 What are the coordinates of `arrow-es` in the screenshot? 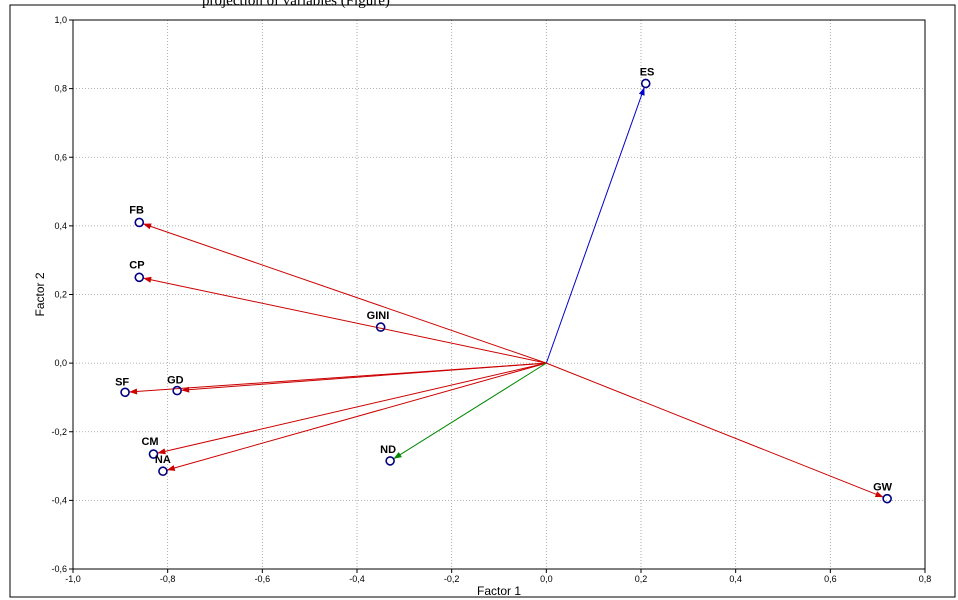 It's located at (595, 225).